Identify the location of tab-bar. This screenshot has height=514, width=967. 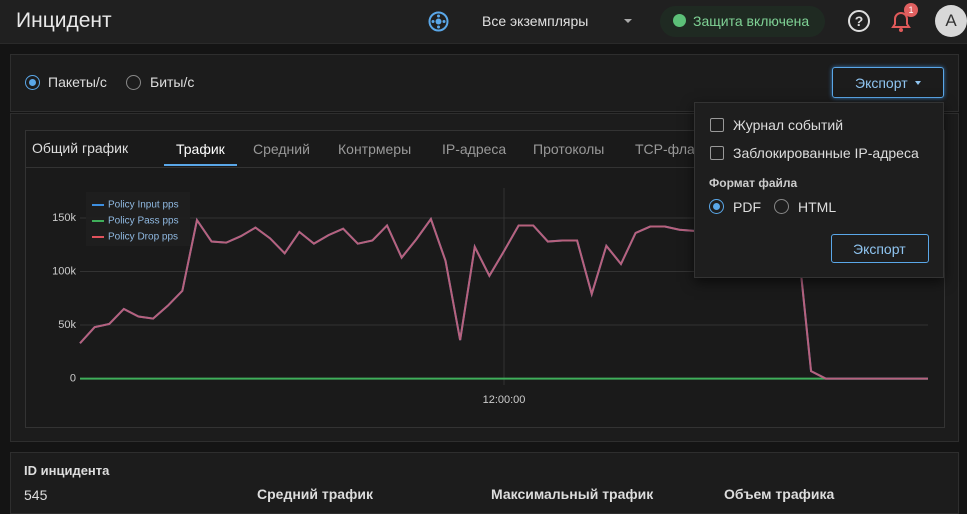
(485, 149).